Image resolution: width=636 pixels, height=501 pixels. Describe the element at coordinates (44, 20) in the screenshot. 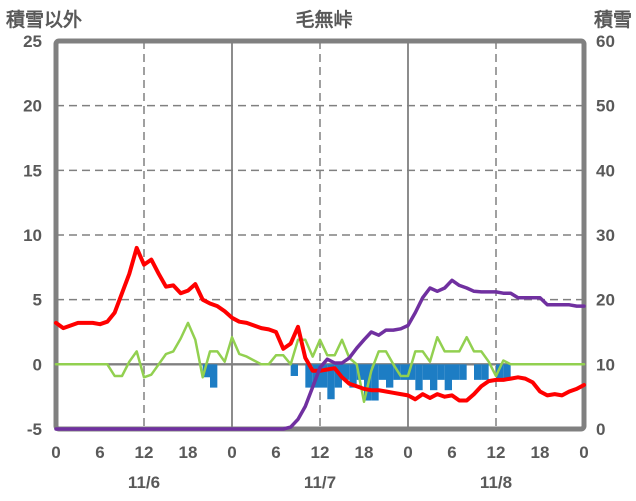

I see `left-axis-title: 積雪以外` at that location.